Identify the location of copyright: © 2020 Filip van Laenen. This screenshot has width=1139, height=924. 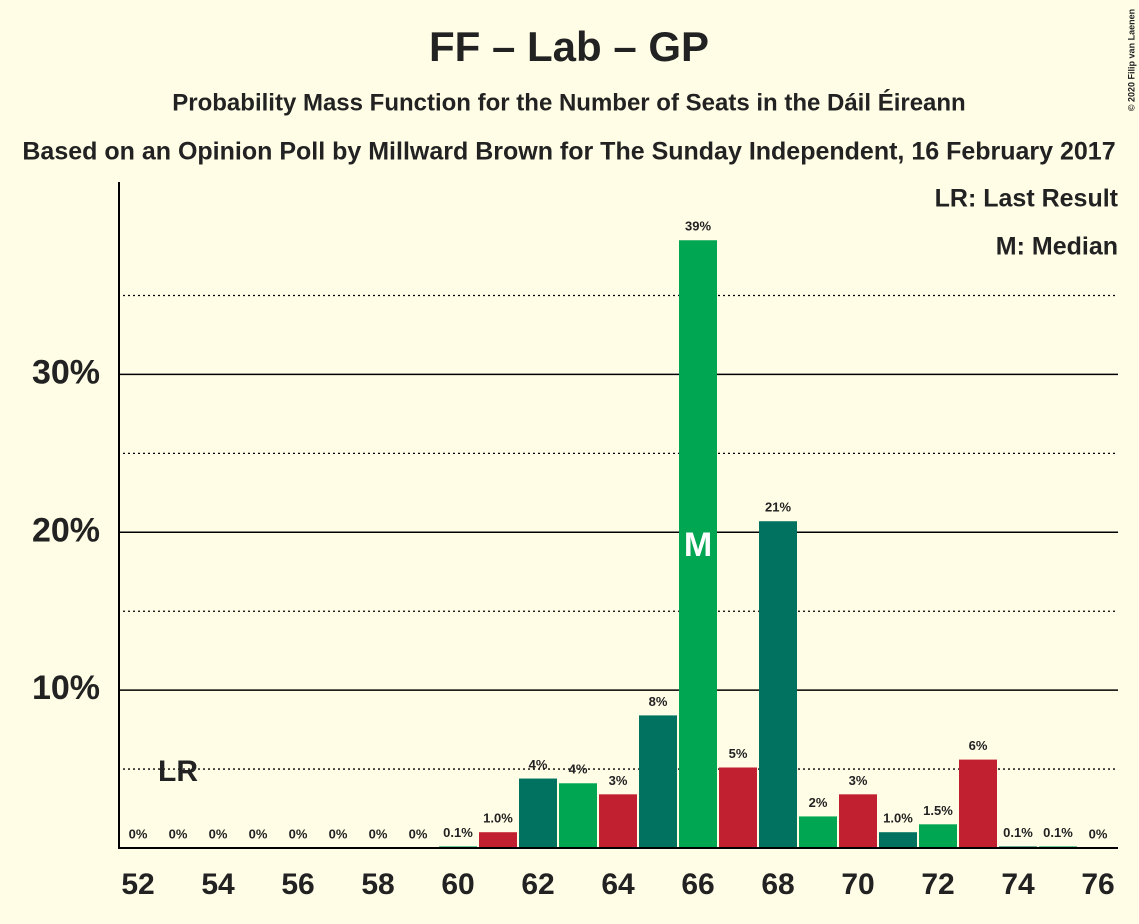
(1131, 60).